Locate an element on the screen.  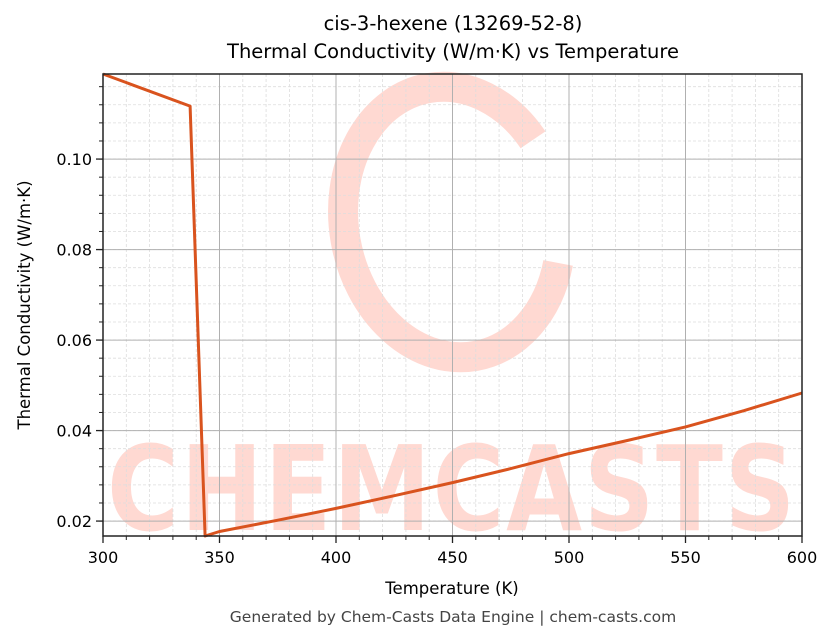
x-tick-label: 300 is located at coordinates (103, 557).